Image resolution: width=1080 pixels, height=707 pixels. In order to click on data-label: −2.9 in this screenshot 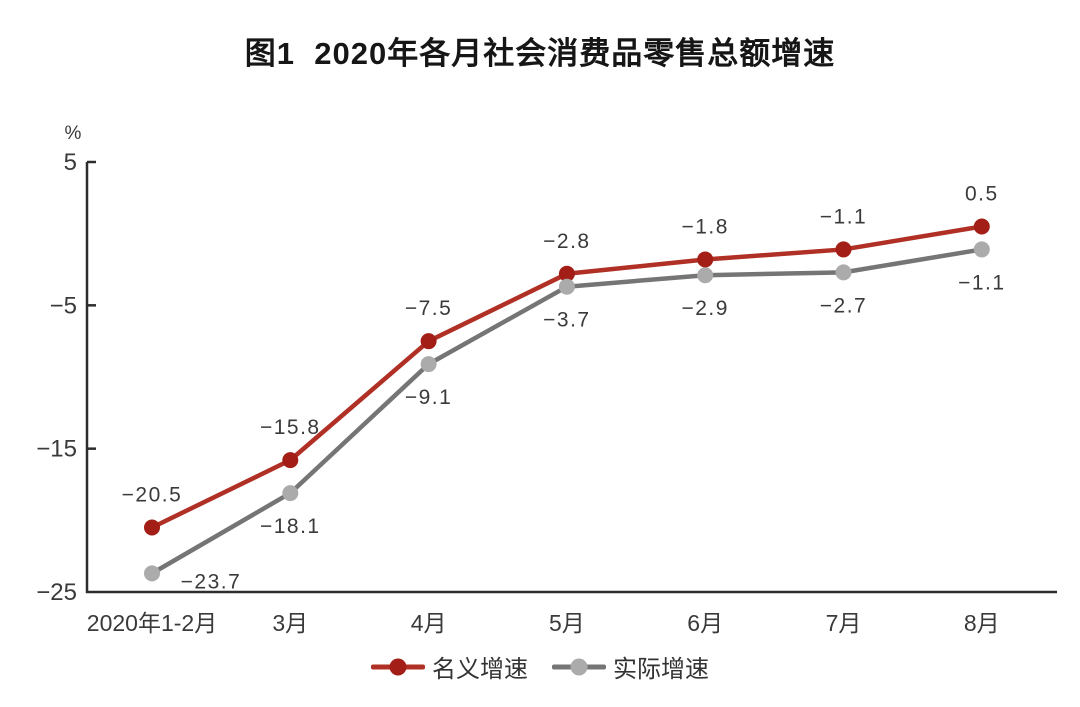, I will do `click(704, 308)`.